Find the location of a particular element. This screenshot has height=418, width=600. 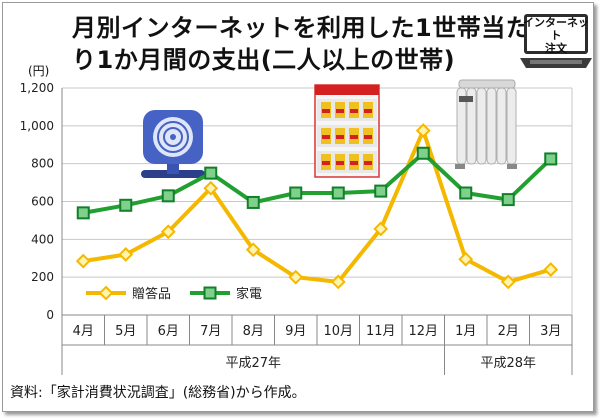

y-tick-label: 1,000 is located at coordinates (37, 126).